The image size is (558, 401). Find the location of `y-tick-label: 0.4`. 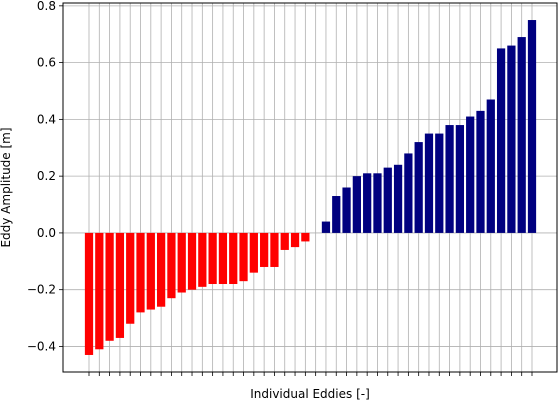

y-tick-label: 0.4 is located at coordinates (46, 119).